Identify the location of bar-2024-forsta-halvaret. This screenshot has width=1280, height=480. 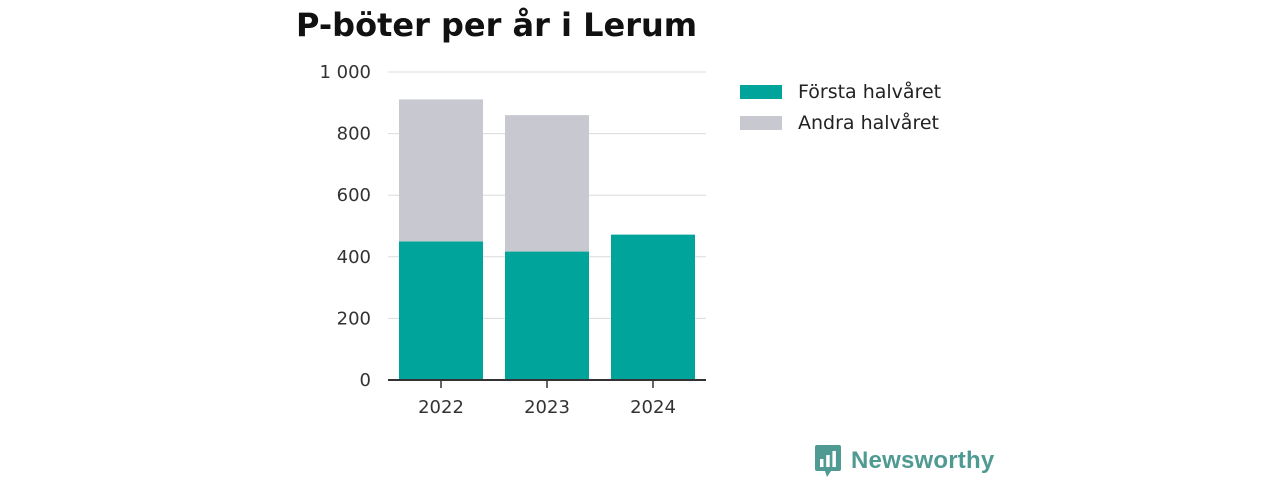
(653, 307).